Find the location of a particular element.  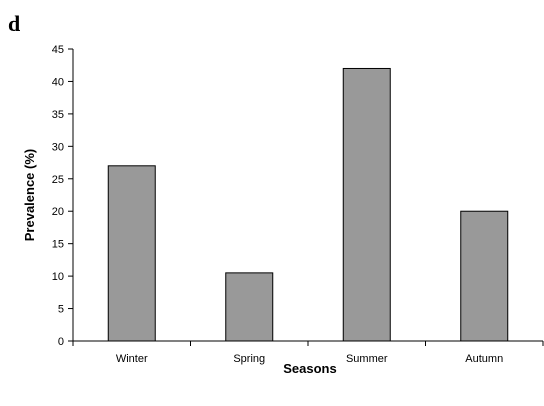

x-axis-title: Seasons is located at coordinates (309, 368).